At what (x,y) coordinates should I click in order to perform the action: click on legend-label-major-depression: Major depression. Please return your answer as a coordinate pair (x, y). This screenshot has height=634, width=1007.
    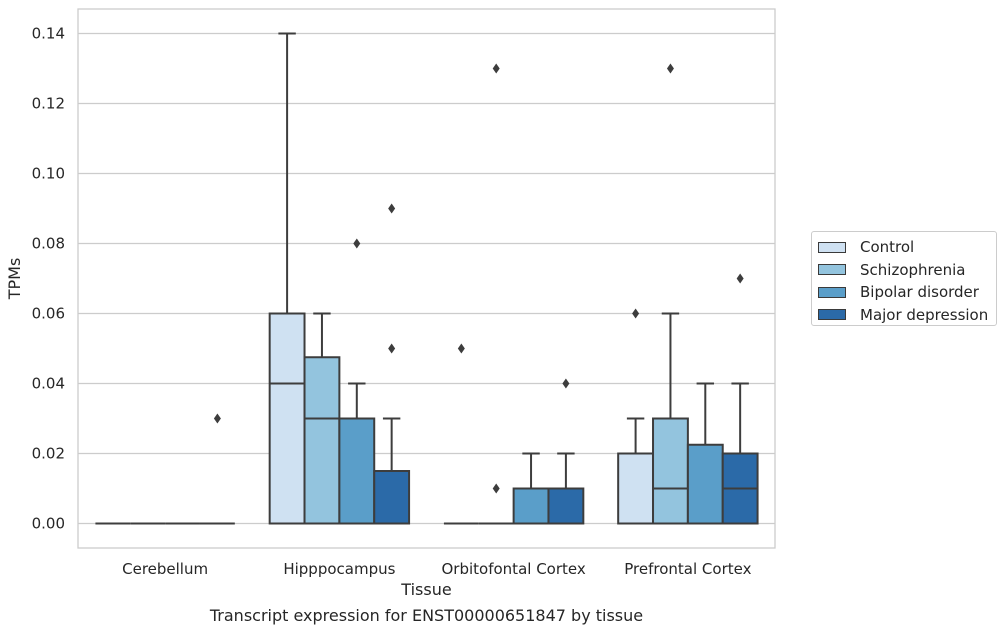
    Looking at the image, I should click on (924, 314).